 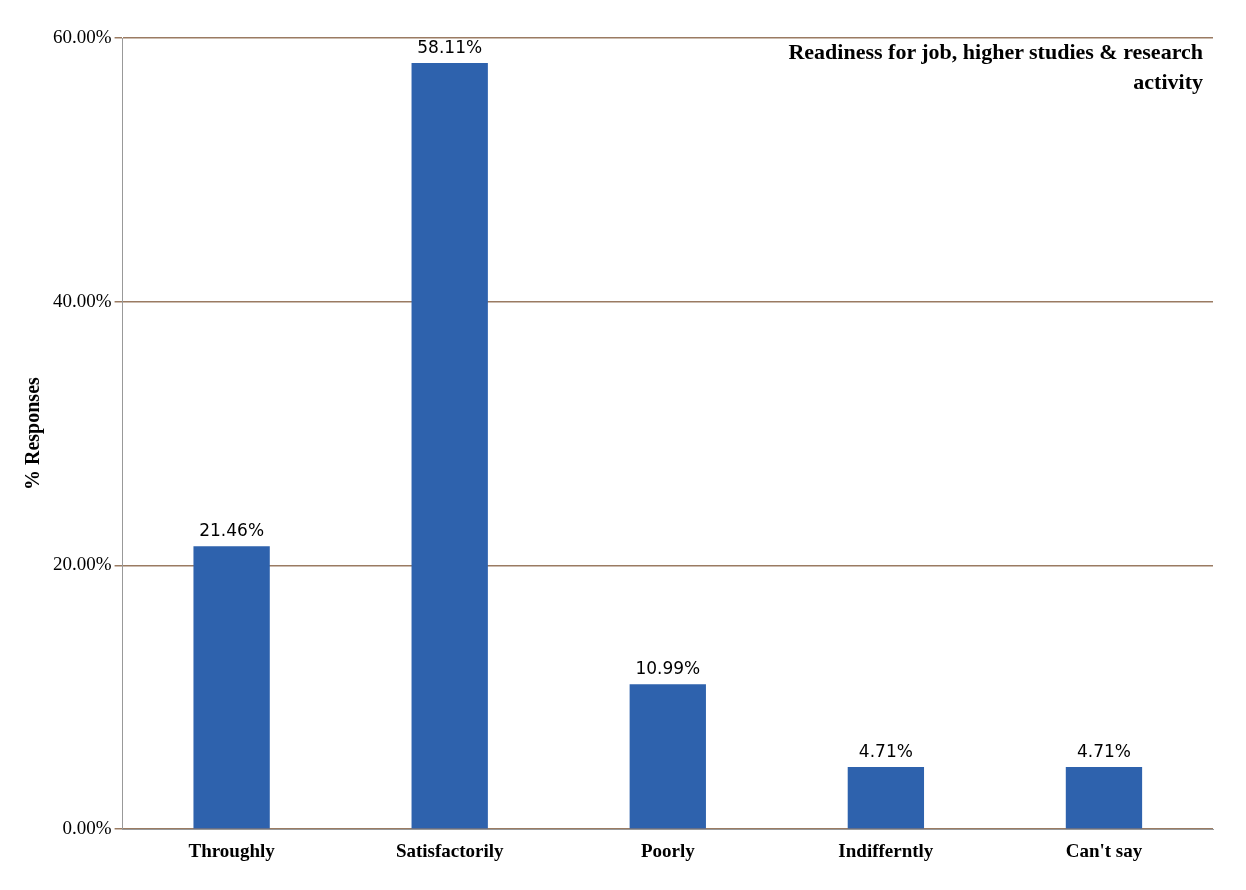 I want to click on y-tick-label: 20.00%, so click(x=82, y=564).